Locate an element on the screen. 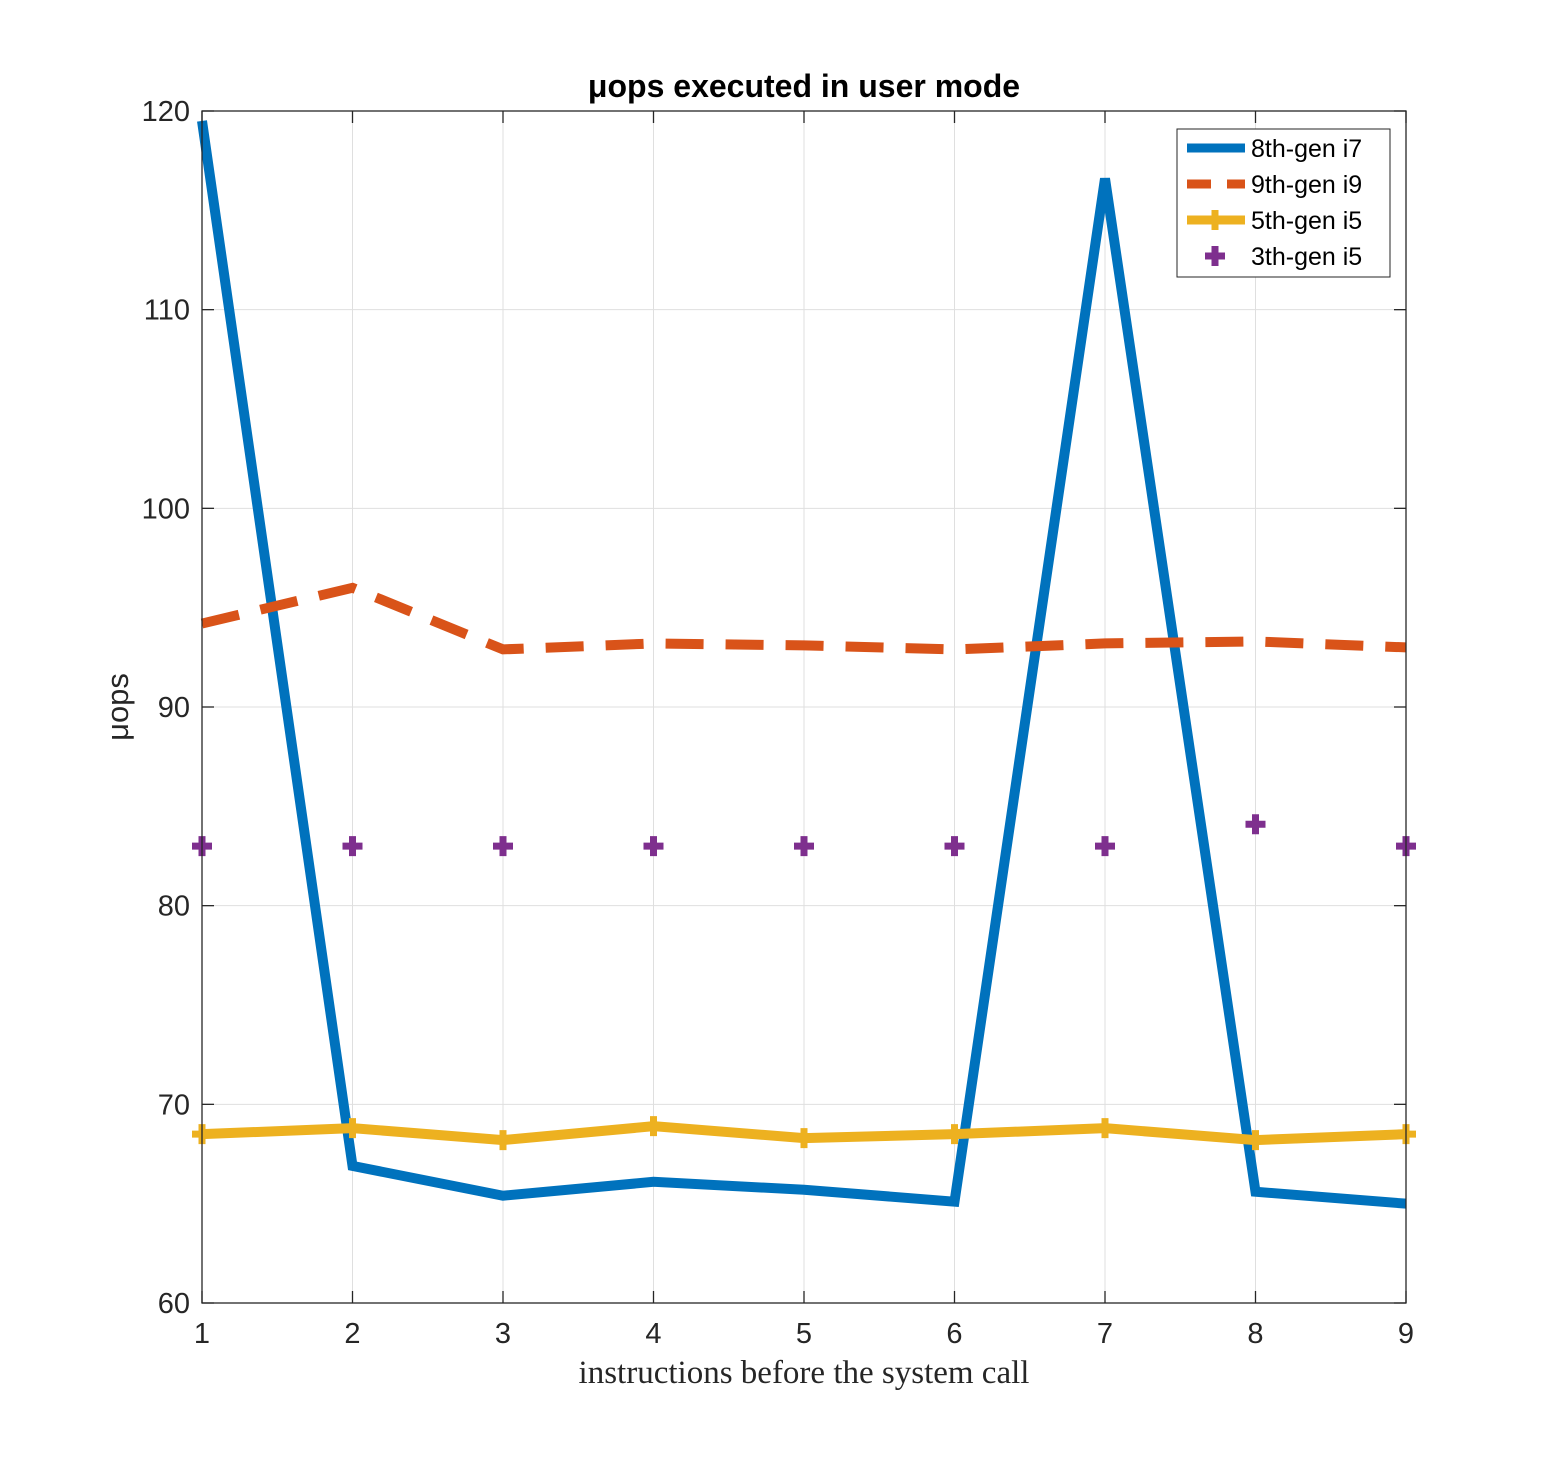 The width and height of the screenshot is (1554, 1464). legend-entry: 5th-gen i5 is located at coordinates (1274, 221).